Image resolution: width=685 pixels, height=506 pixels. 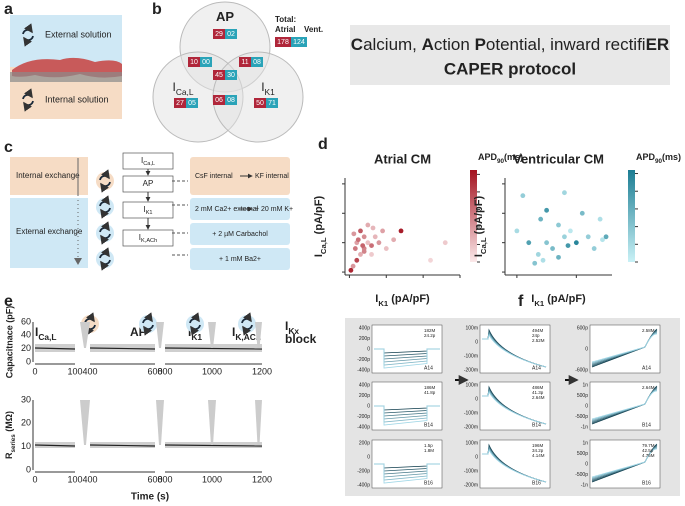 I want to click on x-tick-label: 0, so click(x=34, y=479).